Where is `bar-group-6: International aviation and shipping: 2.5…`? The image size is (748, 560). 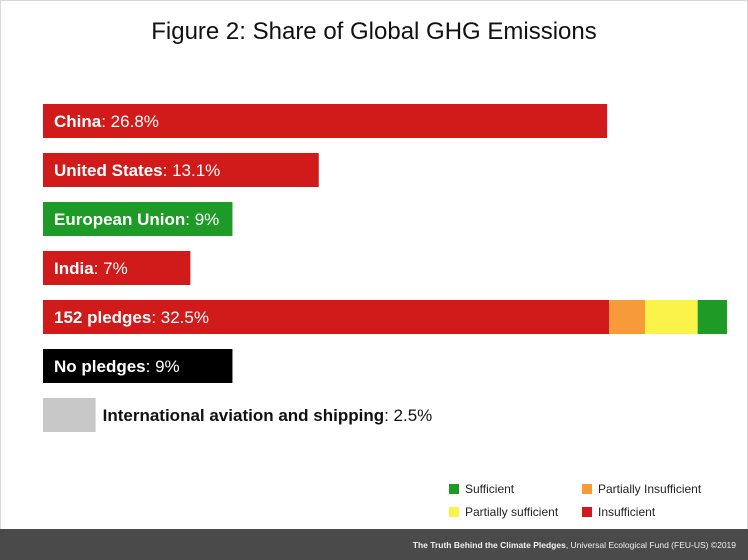 bar-group-6: International aviation and shipping: 2.5… is located at coordinates (237, 415).